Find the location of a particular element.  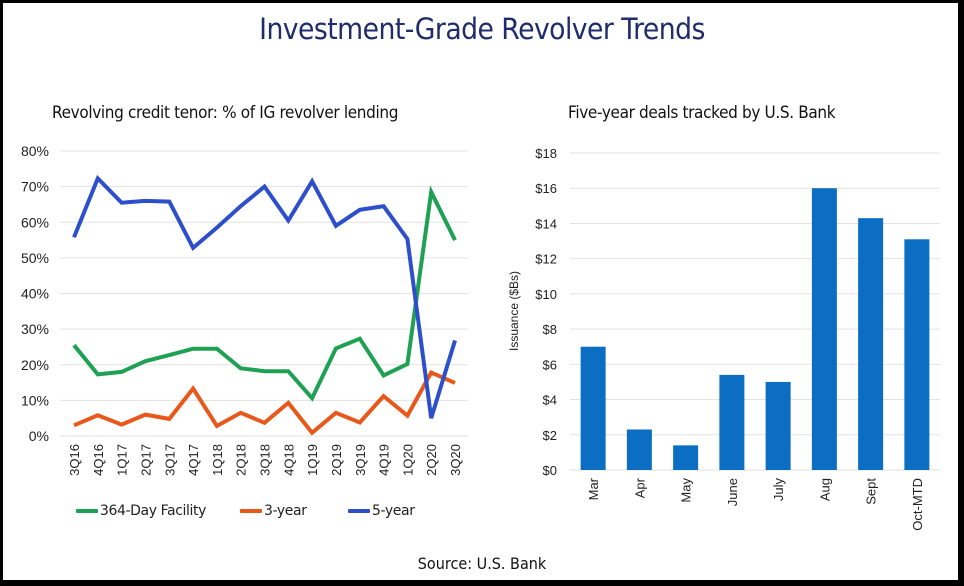

page-title: Investment-Grade Revolver Trends is located at coordinates (482, 29).